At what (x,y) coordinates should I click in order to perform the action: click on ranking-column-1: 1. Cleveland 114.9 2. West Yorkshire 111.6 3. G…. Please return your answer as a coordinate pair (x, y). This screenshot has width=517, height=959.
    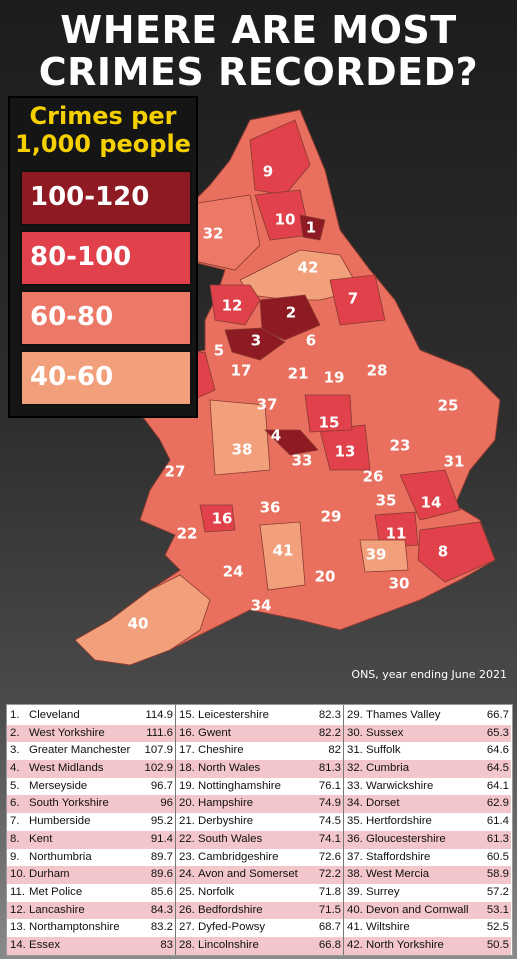
    Looking at the image, I should click on (91, 831).